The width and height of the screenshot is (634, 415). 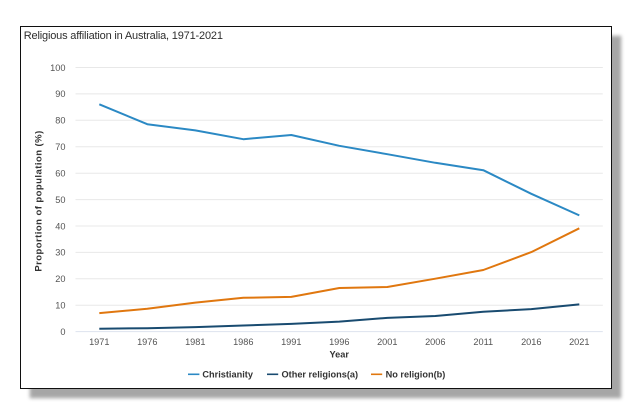 I want to click on svg-text: 1976, so click(x=147, y=342).